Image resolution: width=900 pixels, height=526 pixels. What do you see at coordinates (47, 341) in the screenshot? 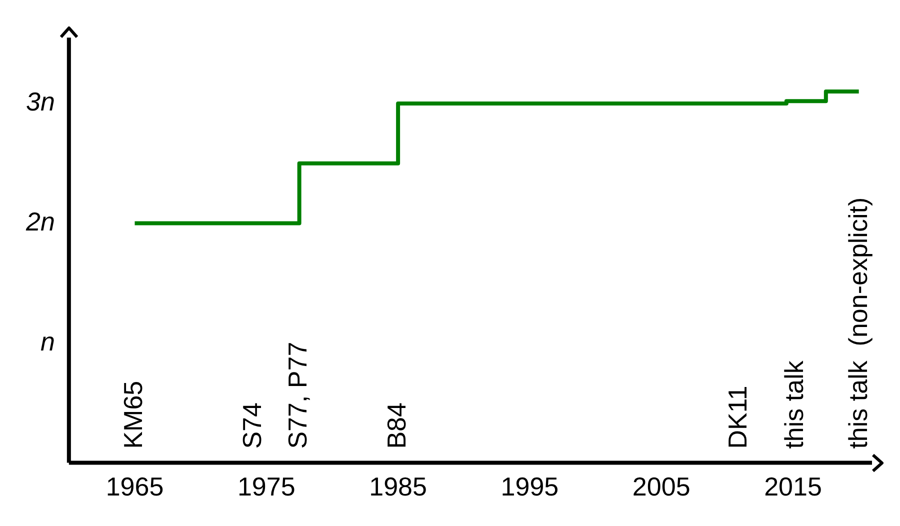
I see `y-tick-label: n` at bounding box center [47, 341].